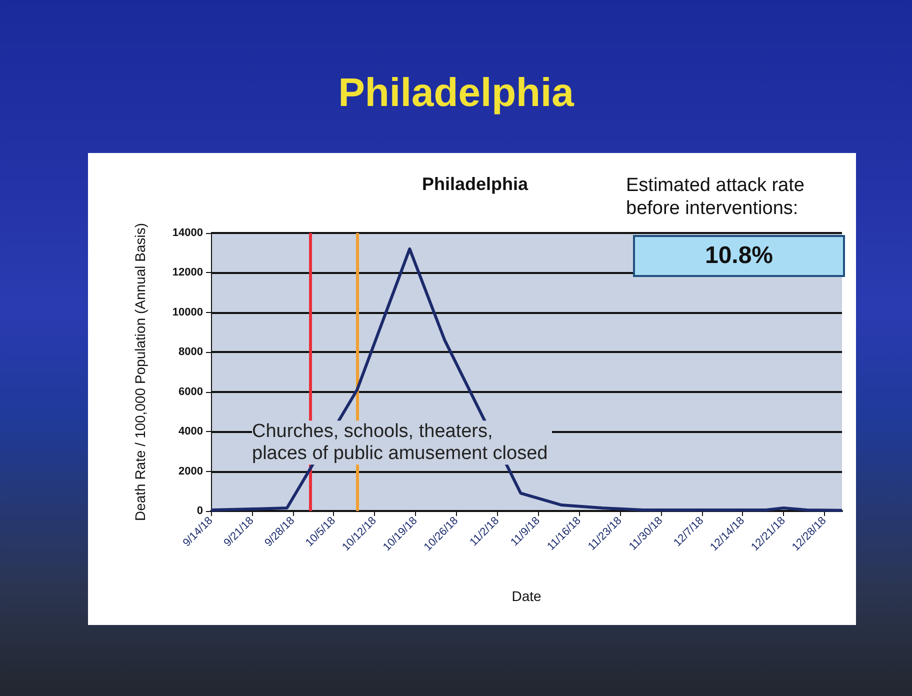 This screenshot has height=696, width=912. I want to click on y-tick-label: 2000, so click(190, 471).